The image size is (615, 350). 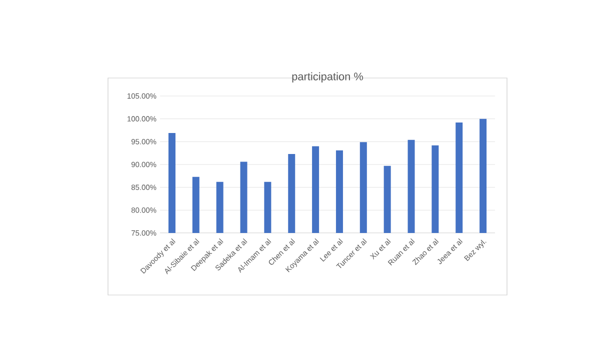 What do you see at coordinates (328, 77) in the screenshot?
I see `chart-title: participation %` at bounding box center [328, 77].